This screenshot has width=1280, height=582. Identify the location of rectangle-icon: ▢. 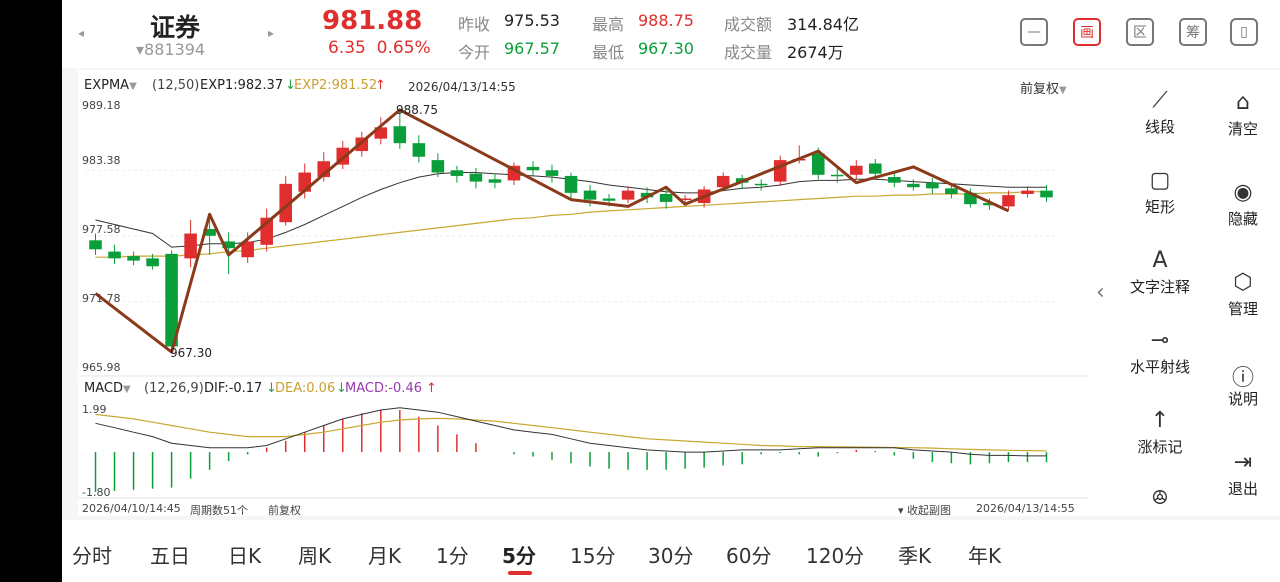
(1160, 180).